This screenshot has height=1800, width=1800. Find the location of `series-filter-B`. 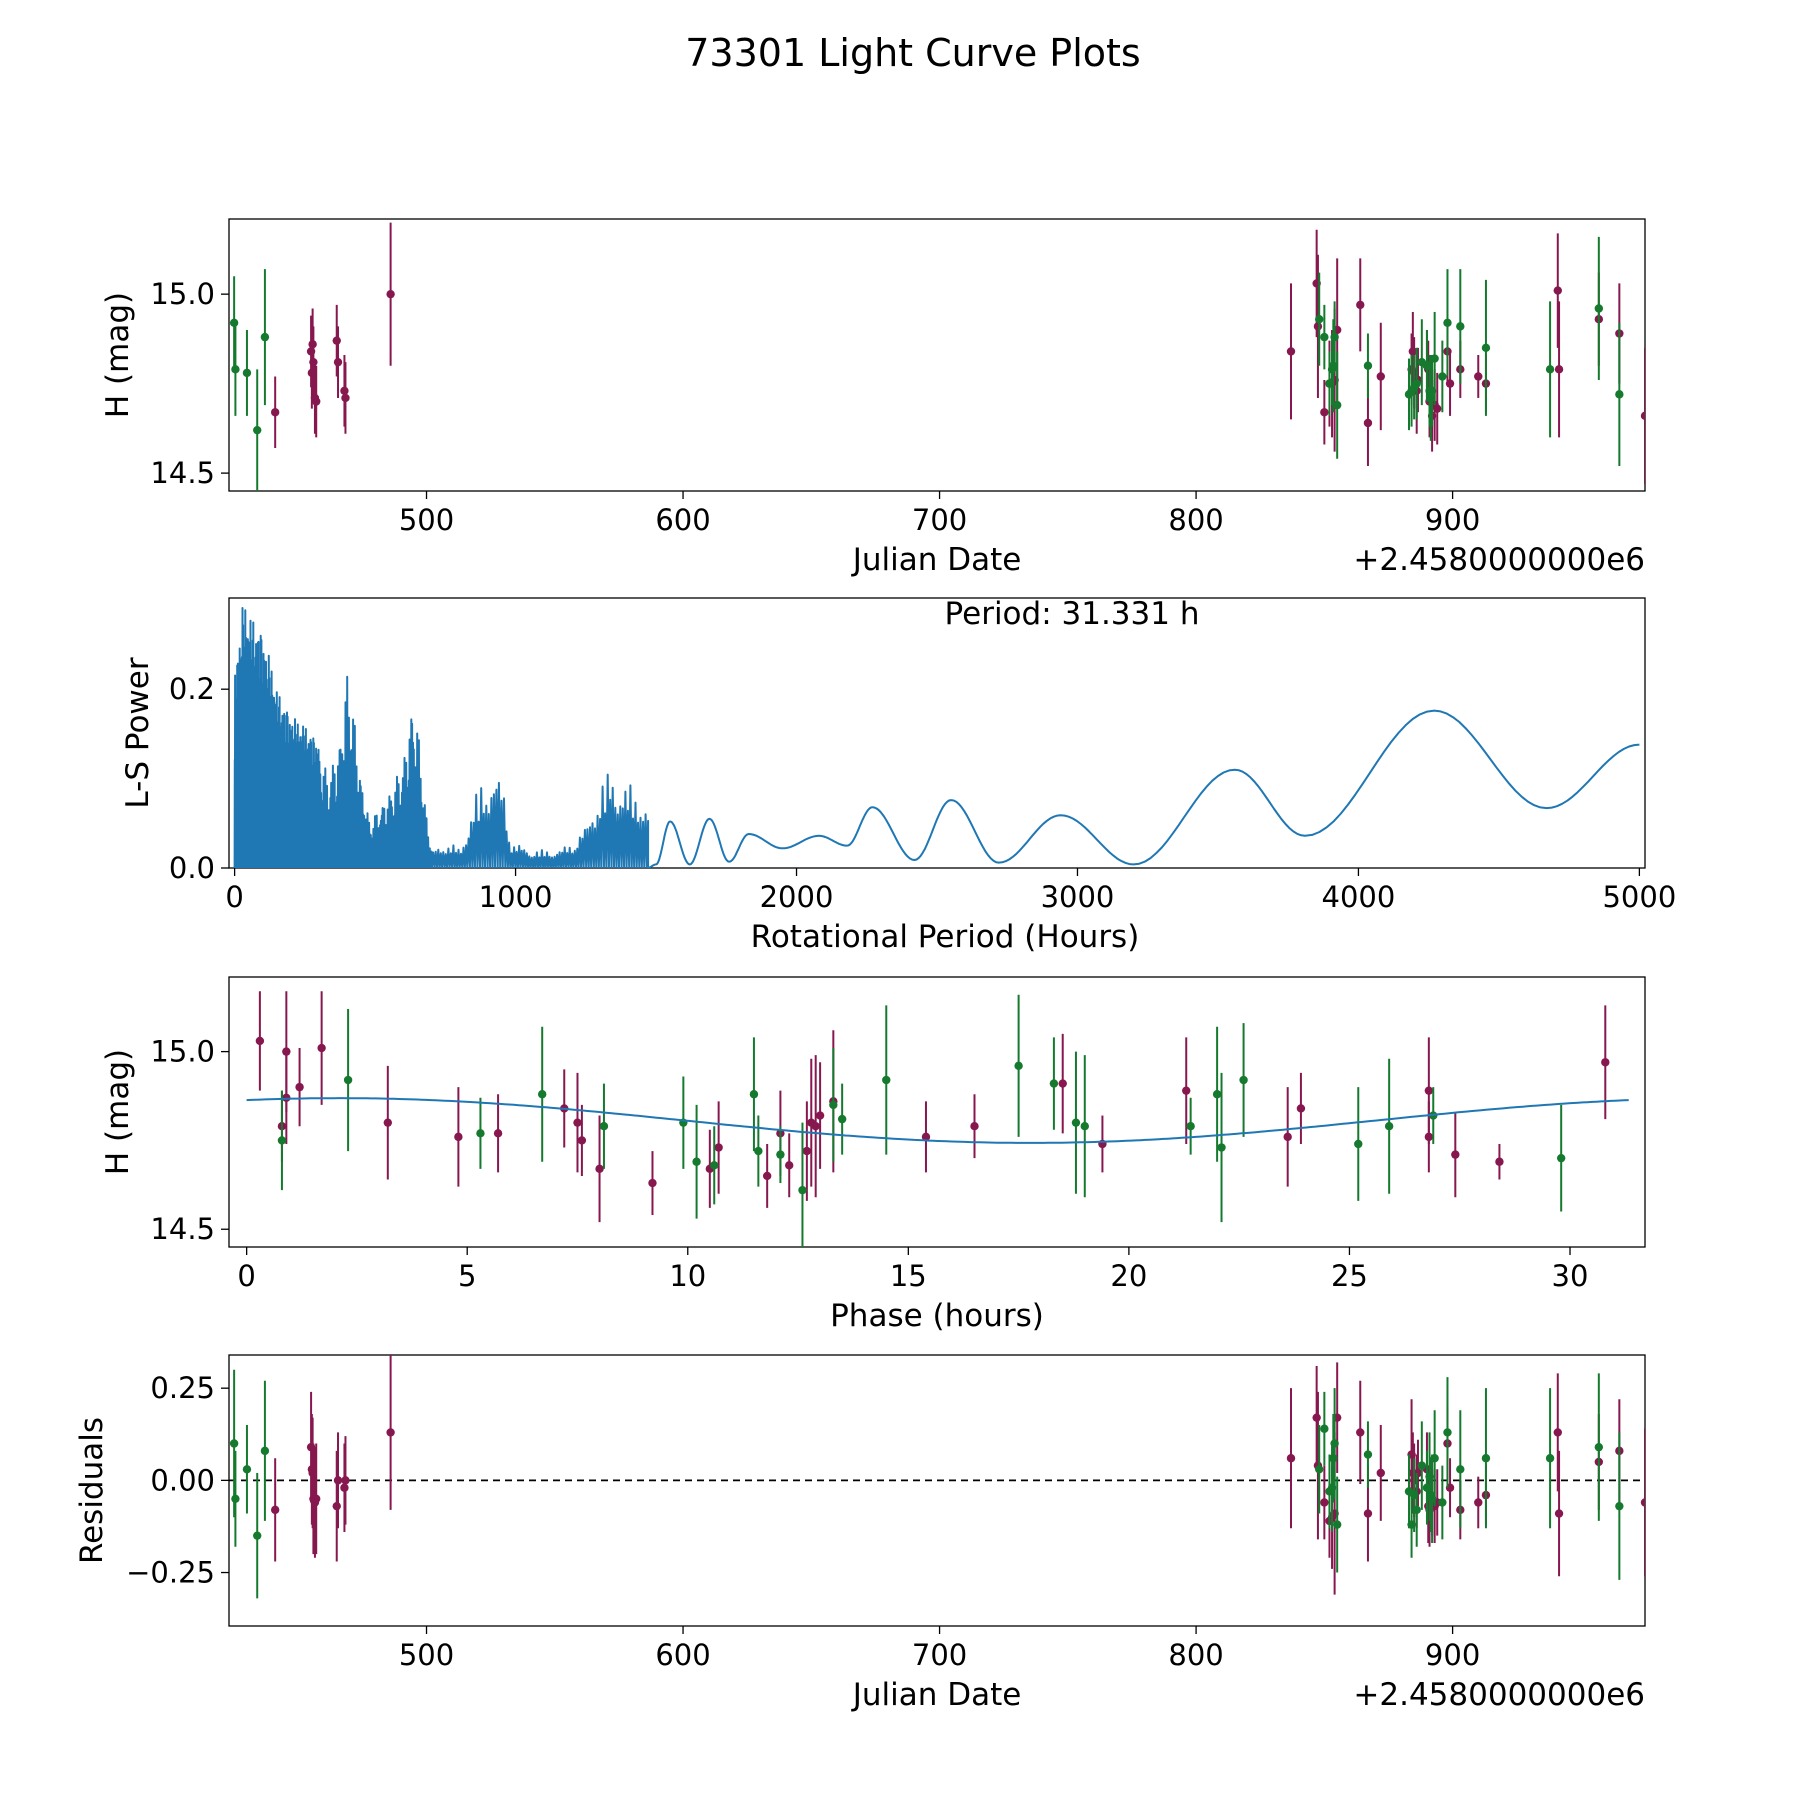

series-filter-B is located at coordinates (926, 1484).